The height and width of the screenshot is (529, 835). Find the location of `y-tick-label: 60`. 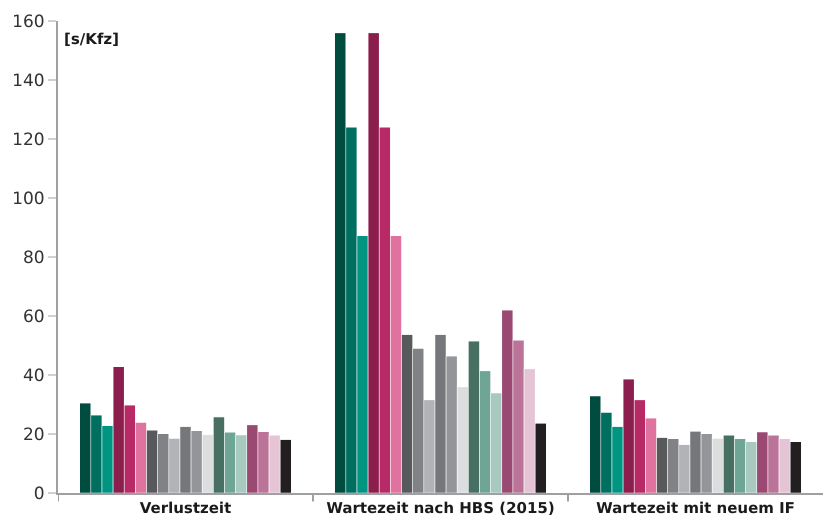

y-tick-label: 60 is located at coordinates (33, 316).